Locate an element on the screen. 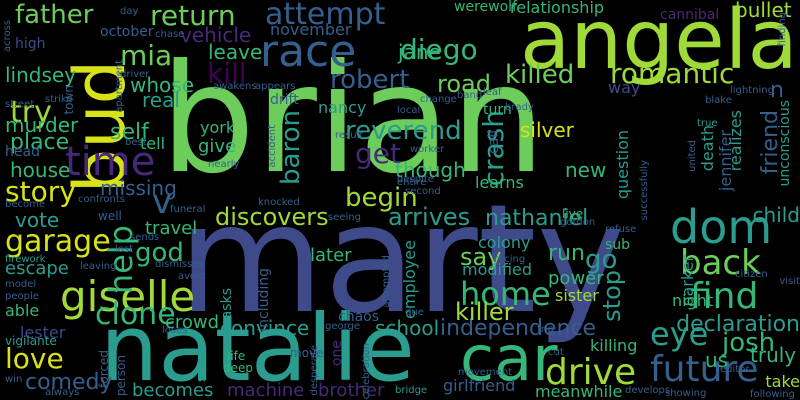 This screenshot has width=800, height=400. word-kill: kill is located at coordinates (227, 73).